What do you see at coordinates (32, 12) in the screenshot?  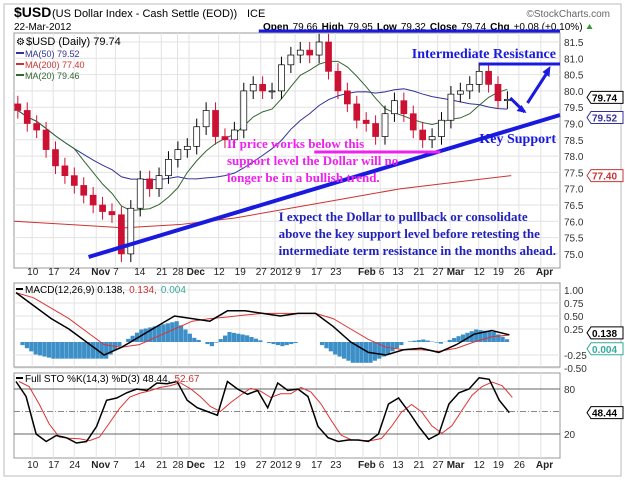 I see `symbol-title: $USD` at bounding box center [32, 12].